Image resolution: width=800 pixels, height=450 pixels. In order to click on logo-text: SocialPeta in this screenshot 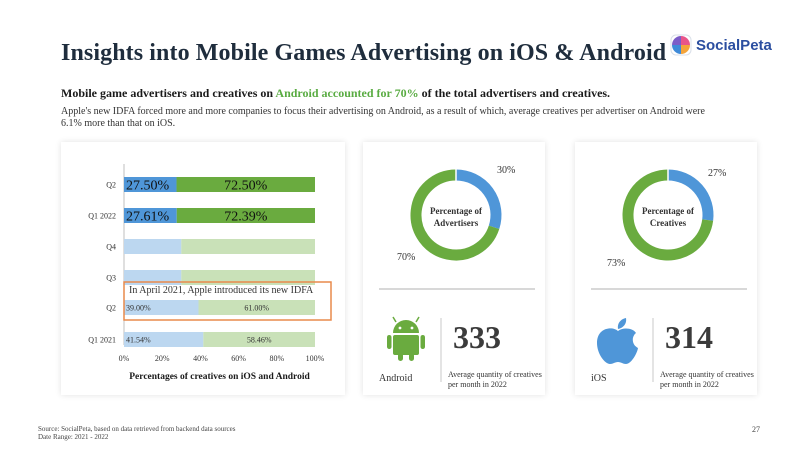, I will do `click(734, 45)`.